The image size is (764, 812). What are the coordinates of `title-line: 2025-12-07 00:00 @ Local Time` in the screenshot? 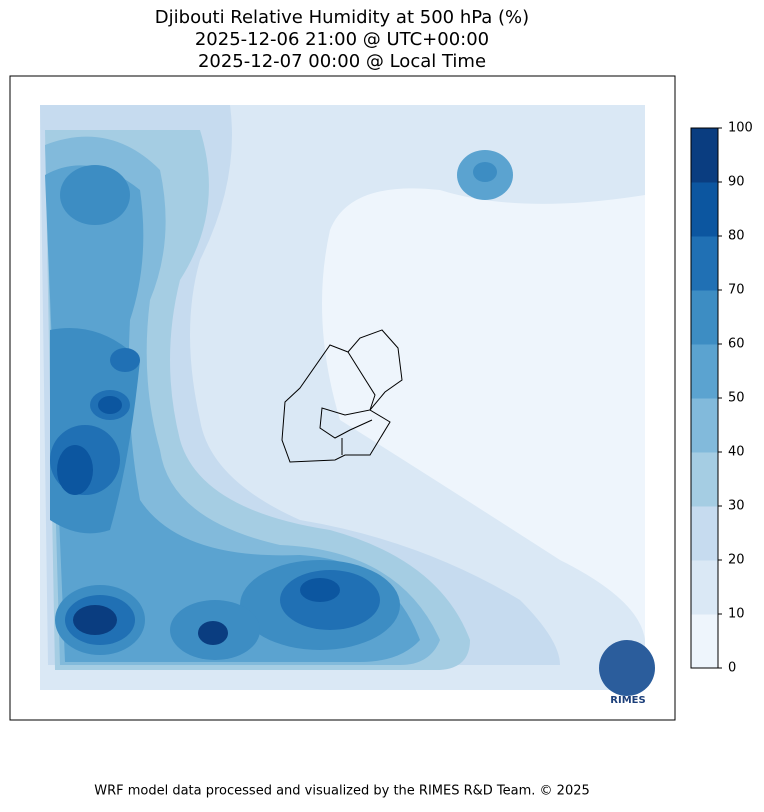 It's located at (342, 61).